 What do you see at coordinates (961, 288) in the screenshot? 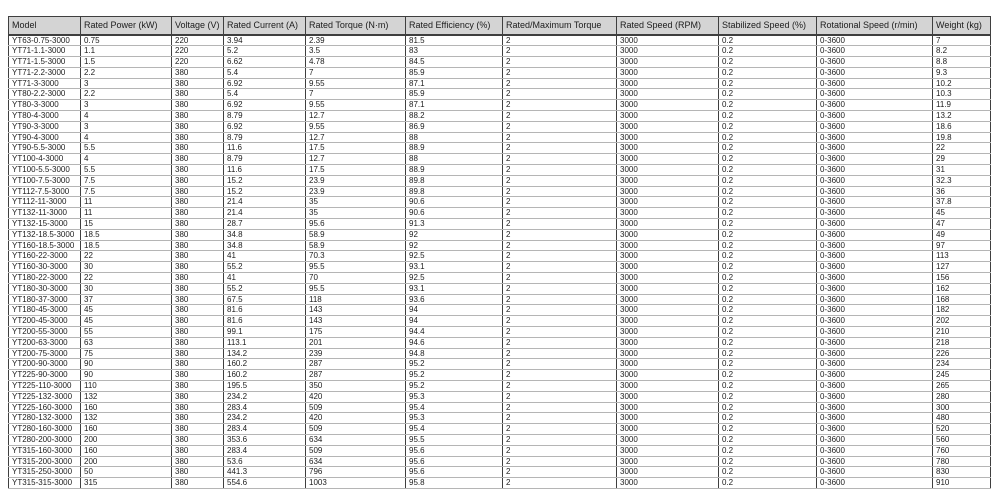
I see `table-cell: 162` at bounding box center [961, 288].